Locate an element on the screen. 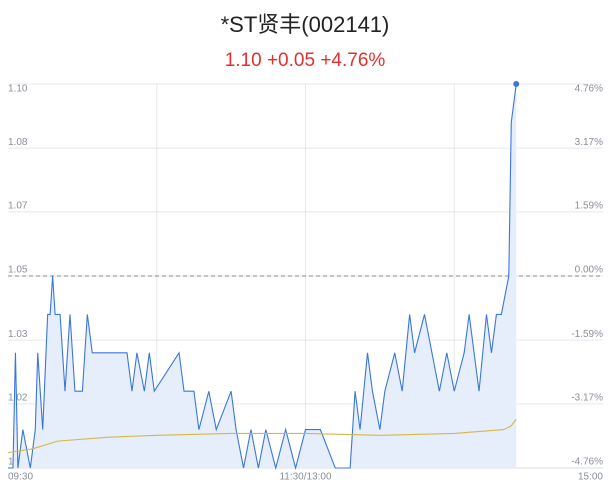  y2-tick-label: 4.76% is located at coordinates (589, 89).